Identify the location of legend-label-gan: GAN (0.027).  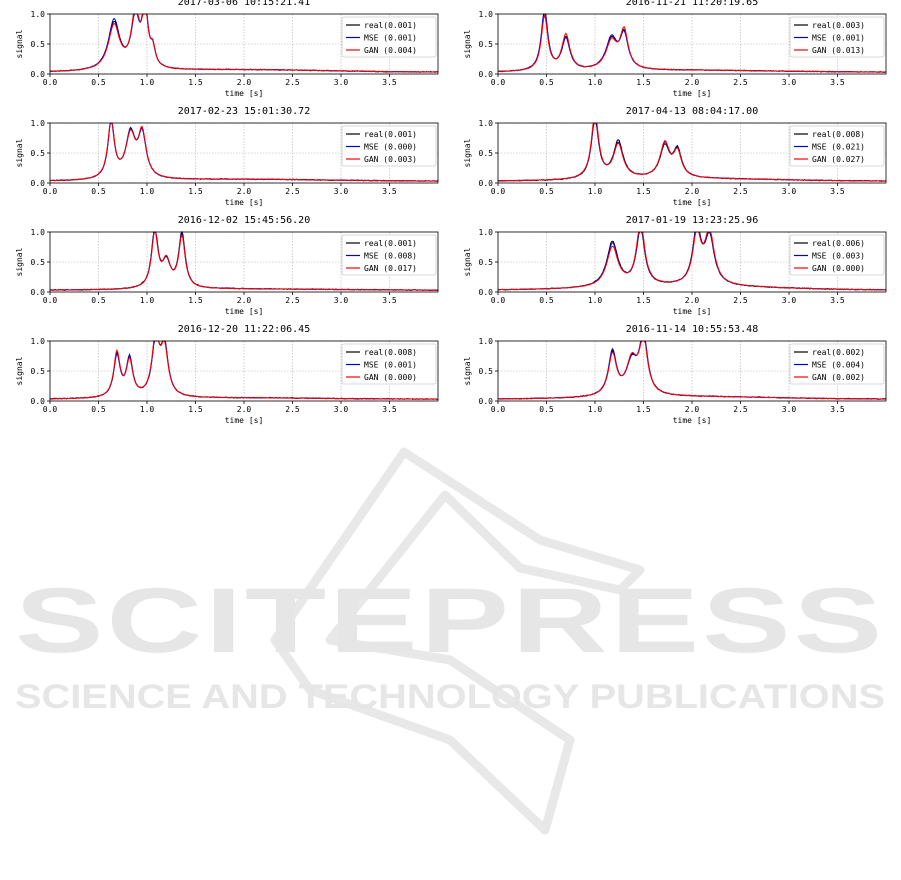
(838, 159).